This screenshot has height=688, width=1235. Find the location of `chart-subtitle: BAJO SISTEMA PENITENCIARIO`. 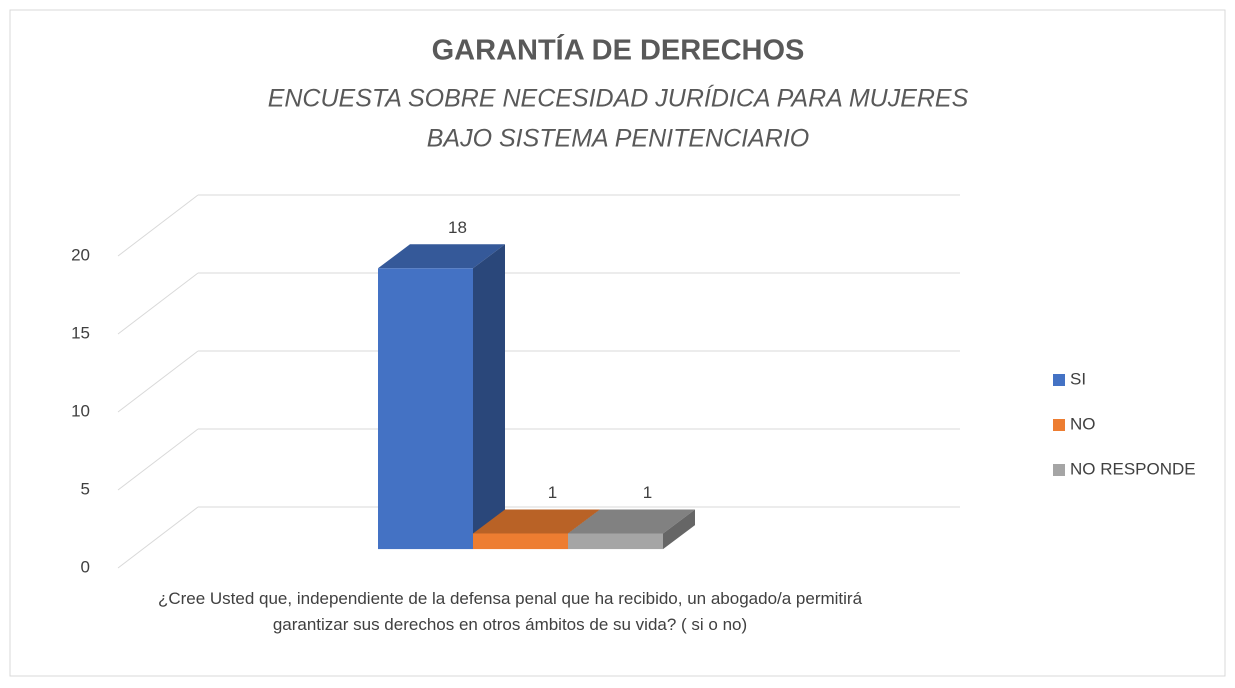

chart-subtitle: BAJO SISTEMA PENITENCIARIO is located at coordinates (618, 139).